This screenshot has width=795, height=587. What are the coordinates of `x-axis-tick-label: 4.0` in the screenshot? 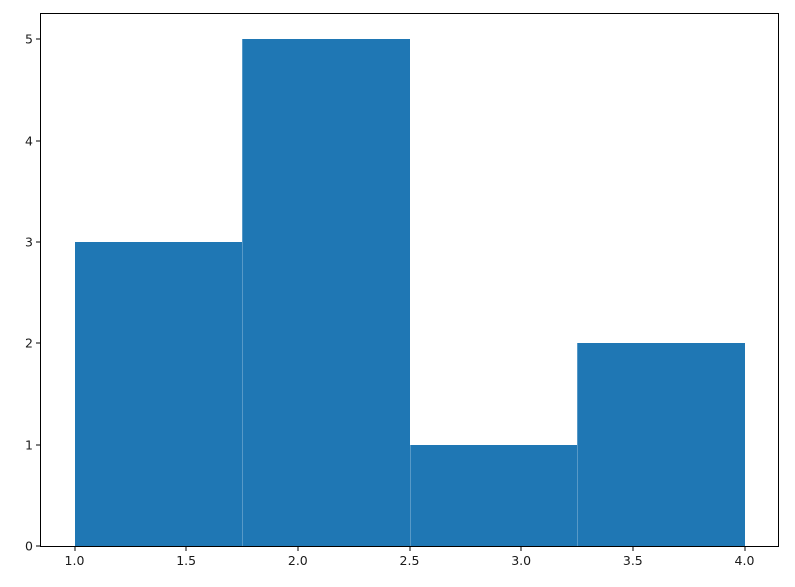 It's located at (744, 560).